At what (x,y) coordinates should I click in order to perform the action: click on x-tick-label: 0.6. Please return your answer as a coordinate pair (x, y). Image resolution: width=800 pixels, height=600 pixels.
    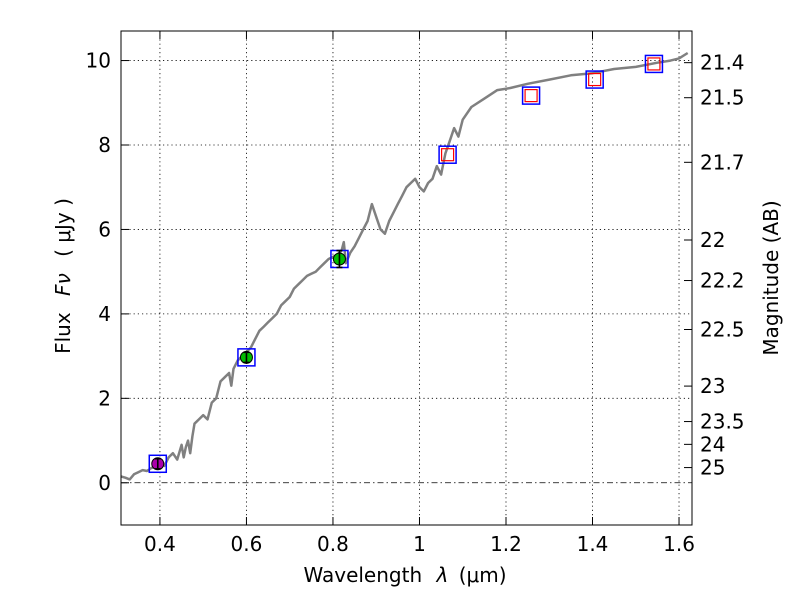
    Looking at the image, I should click on (247, 544).